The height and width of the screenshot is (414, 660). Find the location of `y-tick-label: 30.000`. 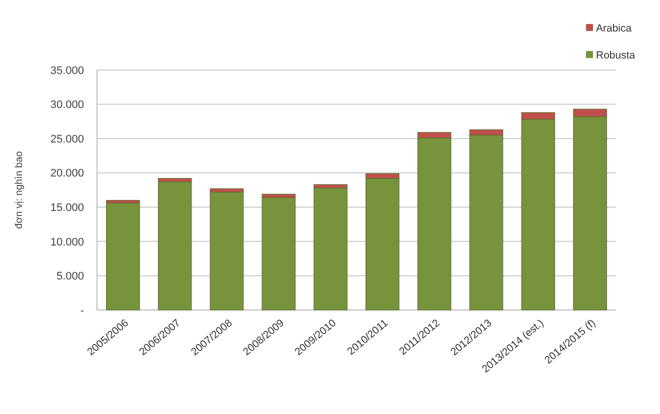

y-tick-label: 30.000 is located at coordinates (67, 105).